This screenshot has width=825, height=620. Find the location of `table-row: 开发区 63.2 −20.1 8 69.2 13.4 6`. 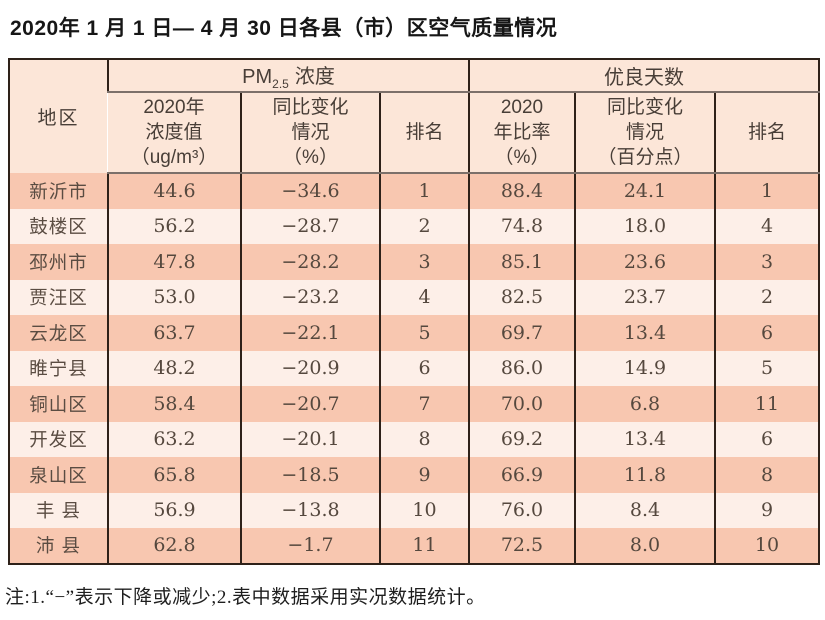

table-row: 开发区 63.2 −20.1 8 69.2 13.4 6 is located at coordinates (414, 439).